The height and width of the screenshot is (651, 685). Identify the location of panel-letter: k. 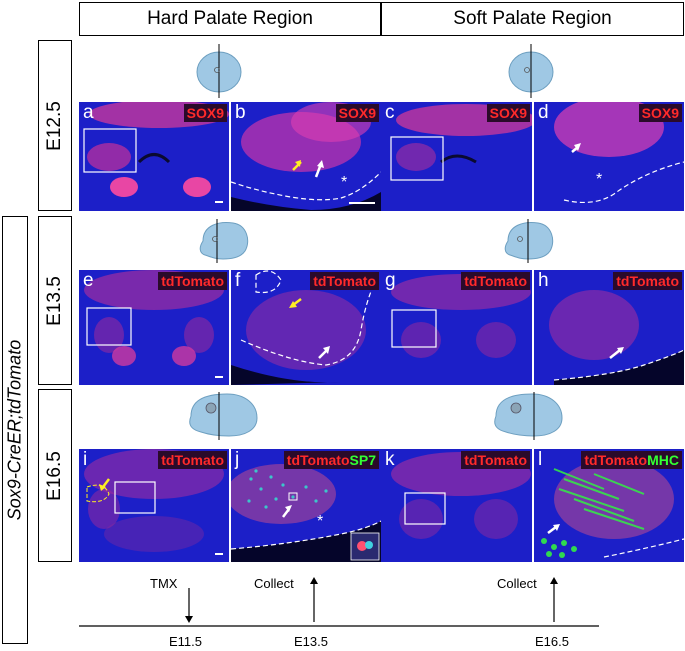
(390, 459).